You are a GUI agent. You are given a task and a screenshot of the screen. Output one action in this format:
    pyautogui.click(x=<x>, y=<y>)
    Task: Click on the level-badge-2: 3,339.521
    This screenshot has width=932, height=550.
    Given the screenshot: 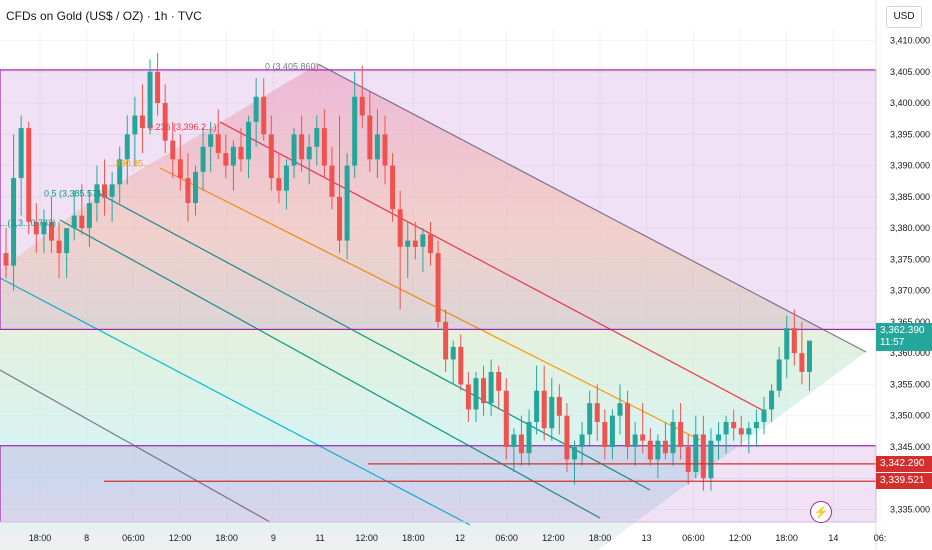 What is the action you would take?
    pyautogui.click(x=904, y=481)
    